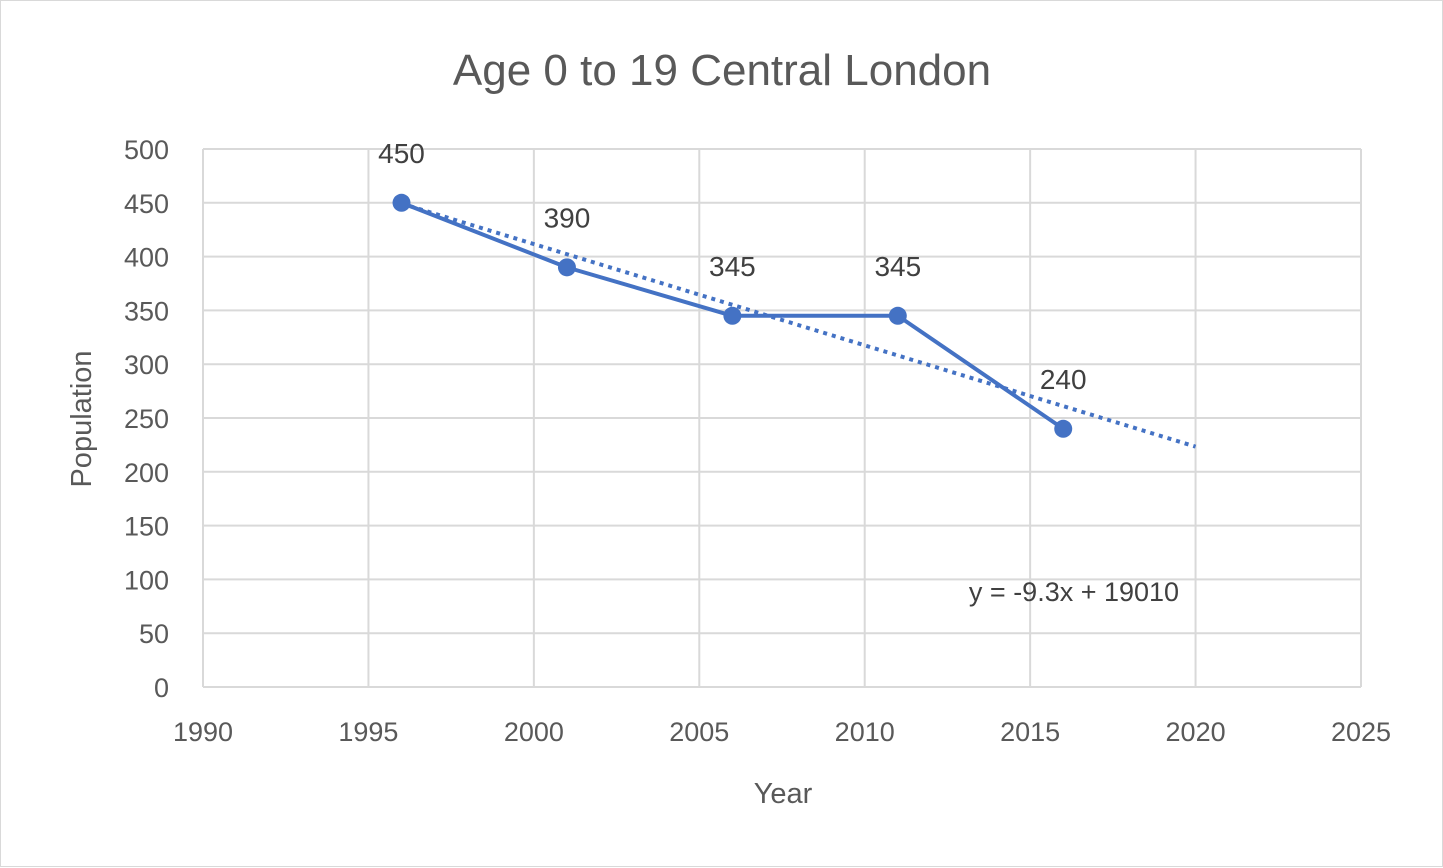  What do you see at coordinates (401, 153) in the screenshot?
I see `data-label: 450` at bounding box center [401, 153].